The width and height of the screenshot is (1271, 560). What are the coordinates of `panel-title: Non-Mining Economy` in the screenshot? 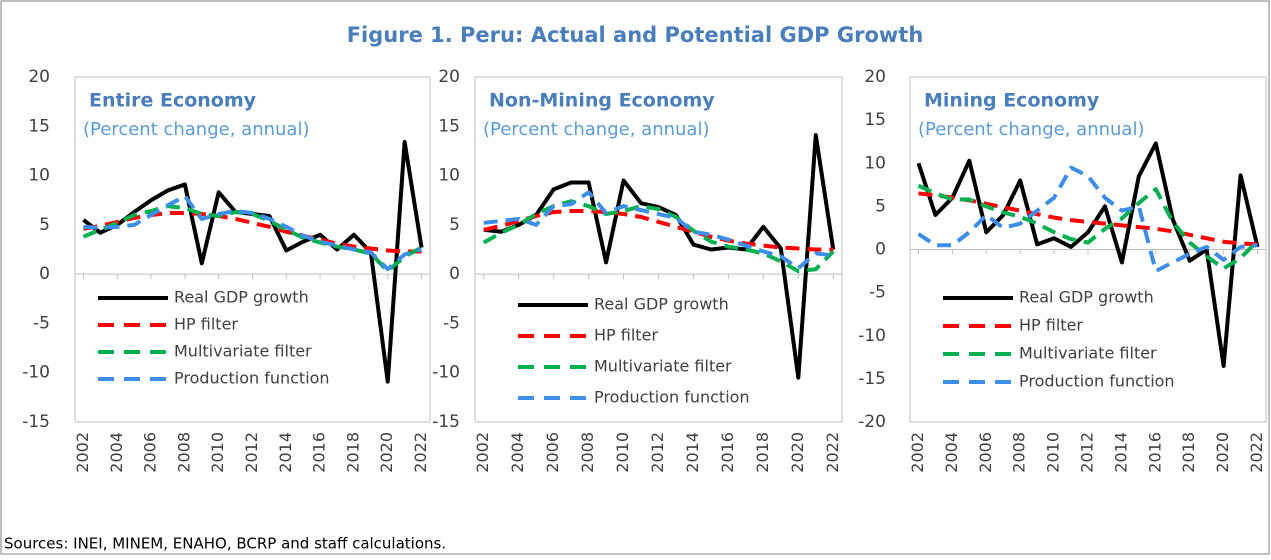 It's located at (602, 101).